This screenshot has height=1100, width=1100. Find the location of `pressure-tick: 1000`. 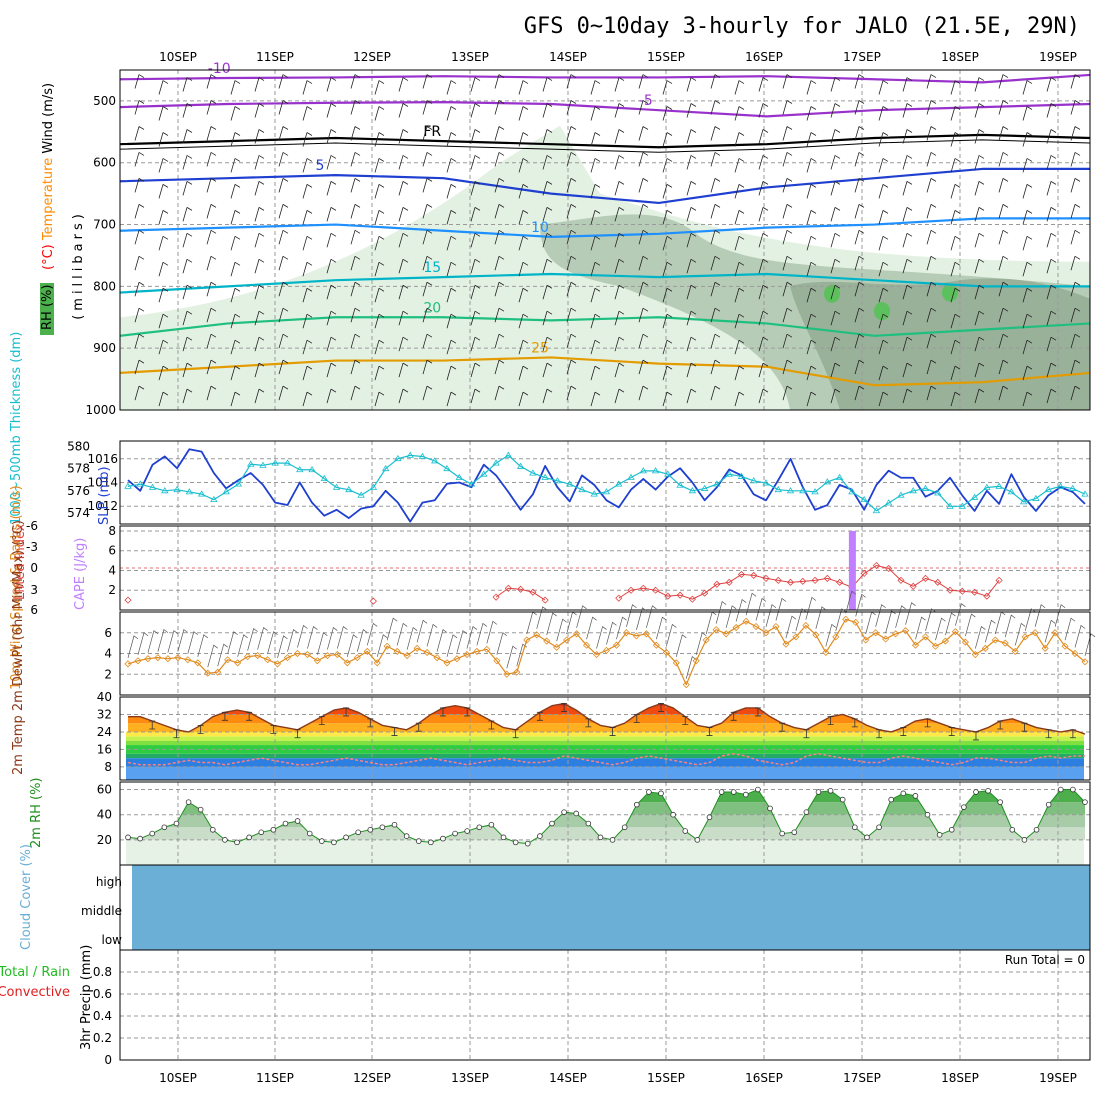

pressure-tick: 1000 is located at coordinates (100, 410).